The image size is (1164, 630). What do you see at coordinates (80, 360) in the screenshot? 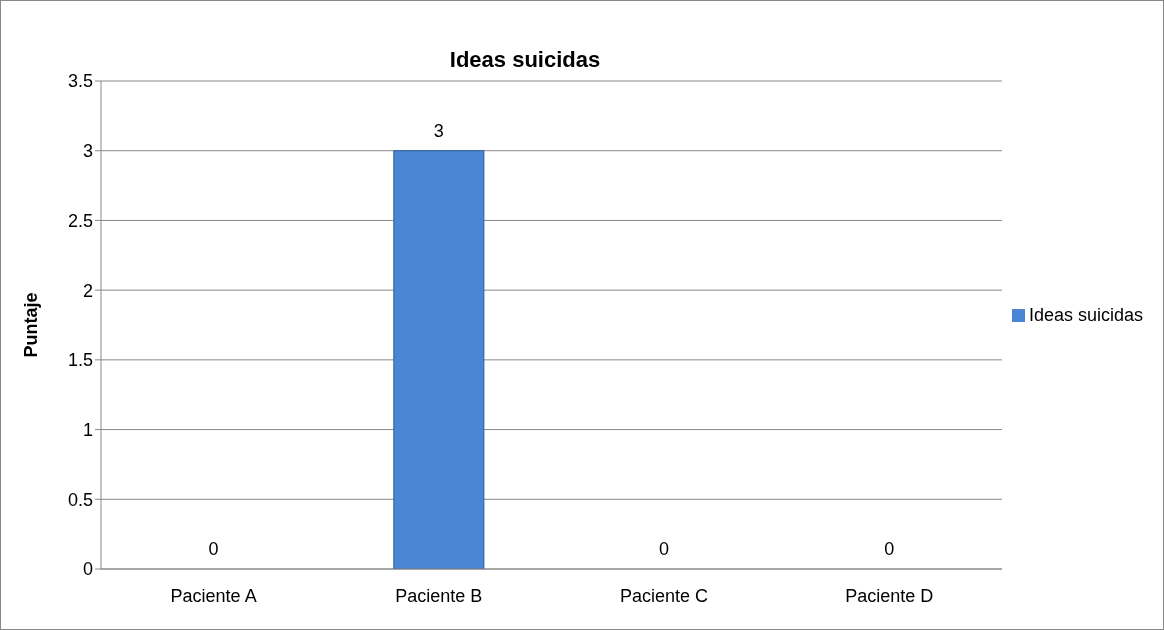
I see `y-tick-label: 1.5` at bounding box center [80, 360].